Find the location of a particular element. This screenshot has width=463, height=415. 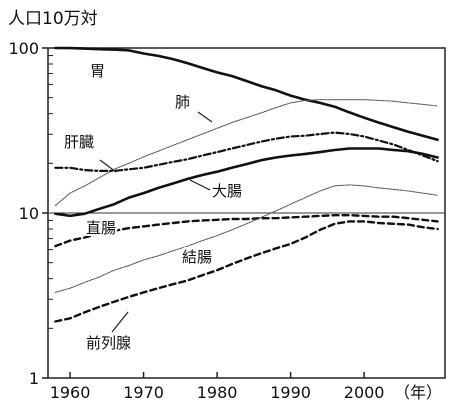

series-label: 大腸 is located at coordinates (227, 191).